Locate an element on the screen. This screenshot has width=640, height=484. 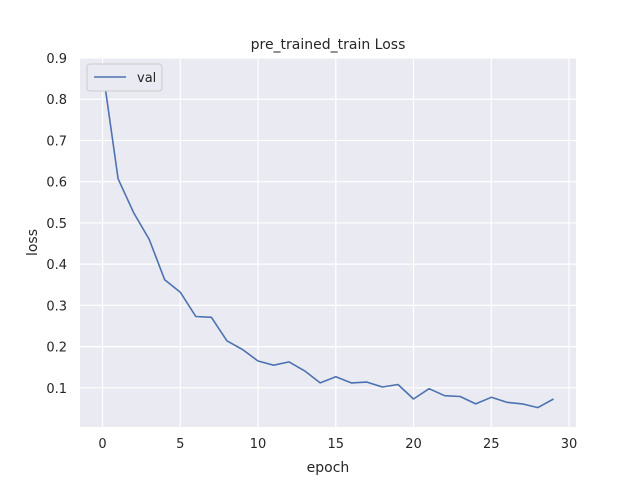
x-axis-label: epoch is located at coordinates (328, 468).